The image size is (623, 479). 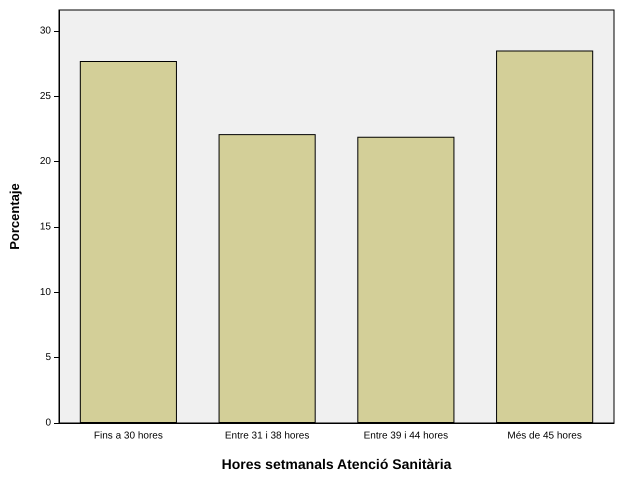 I want to click on y-tick-label: 5, so click(x=48, y=358).